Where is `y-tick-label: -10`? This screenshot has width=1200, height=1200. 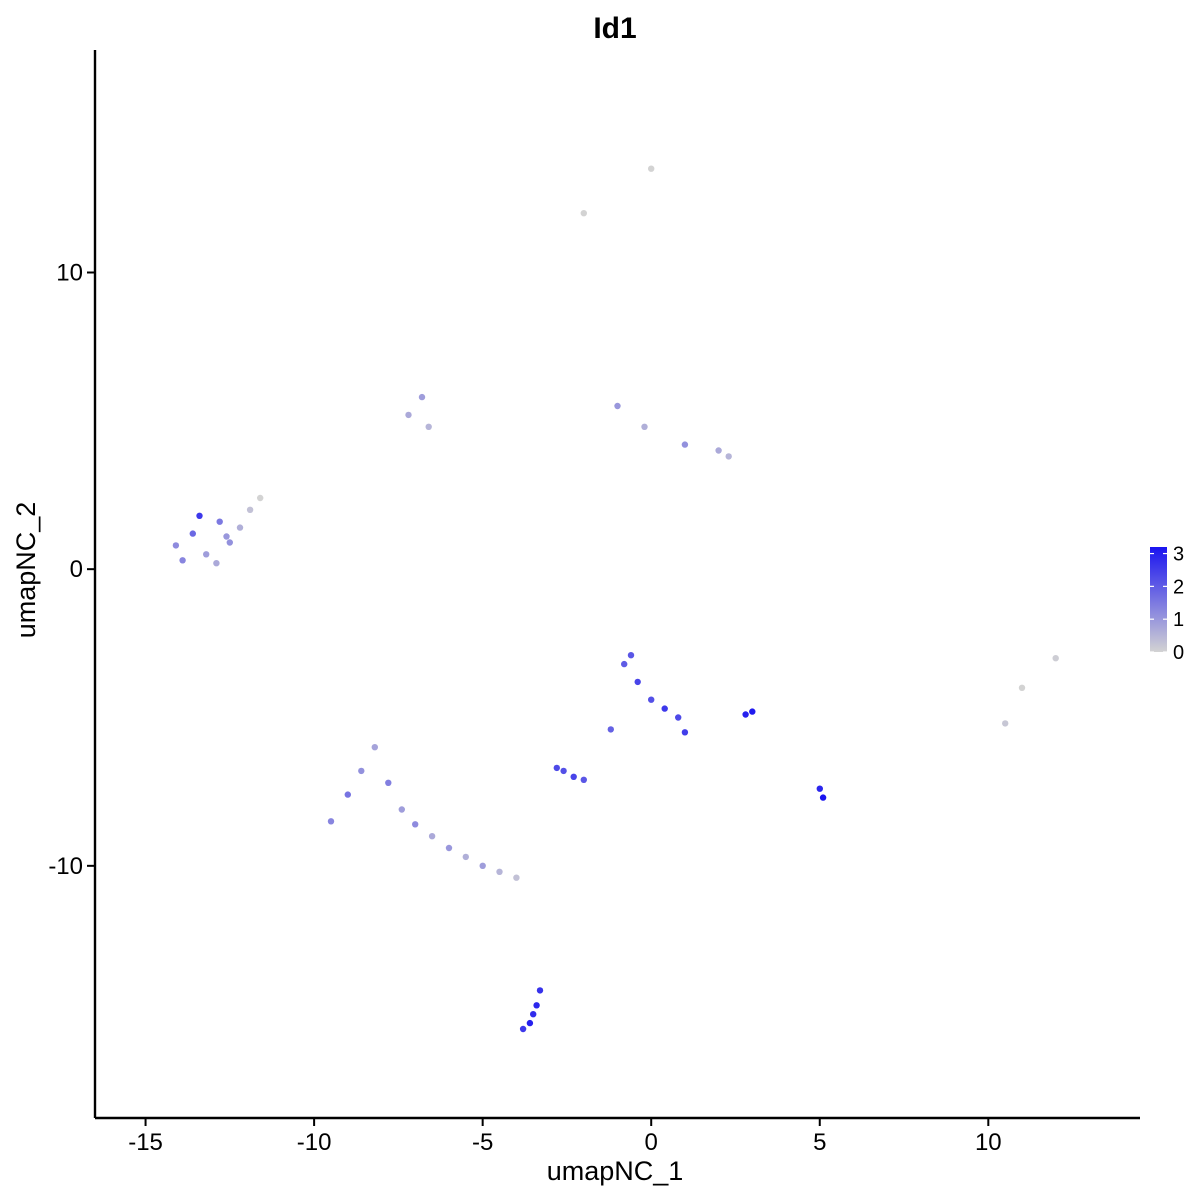
y-tick-label: -10 is located at coordinates (65, 866).